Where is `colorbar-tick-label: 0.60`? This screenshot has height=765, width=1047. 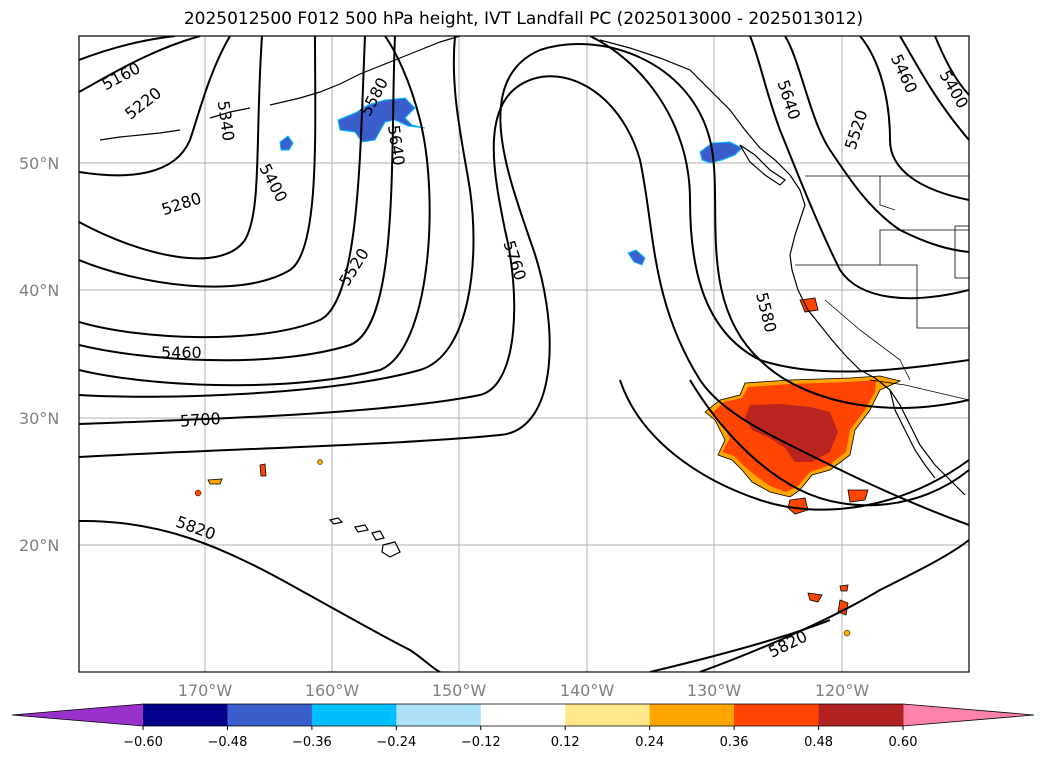
colorbar-tick-label: 0.60 is located at coordinates (903, 742).